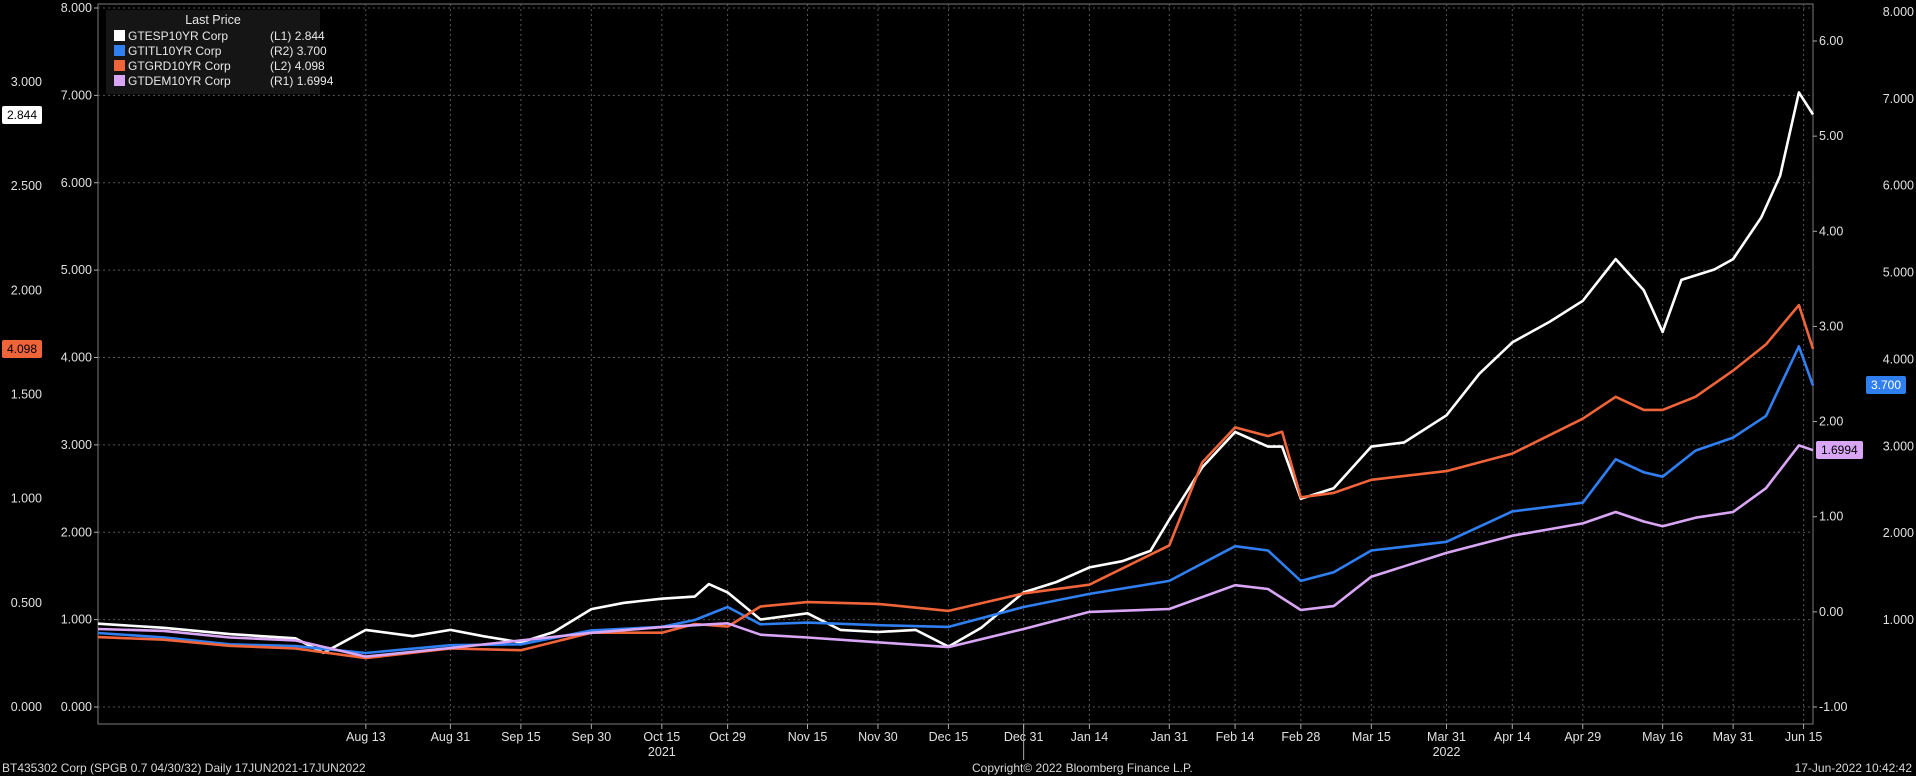  Describe the element at coordinates (1446, 737) in the screenshot. I see `x-tick-label: Mar 31` at that location.